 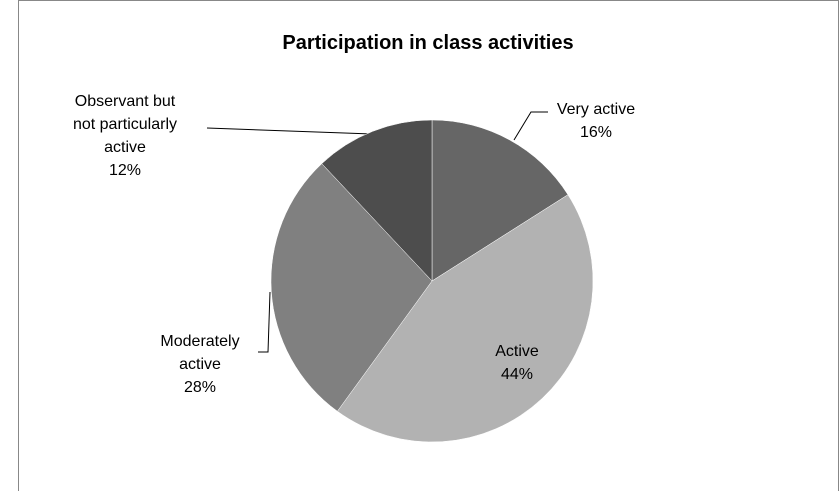 I want to click on category-label: Observant but not particularly active, so click(x=125, y=124).